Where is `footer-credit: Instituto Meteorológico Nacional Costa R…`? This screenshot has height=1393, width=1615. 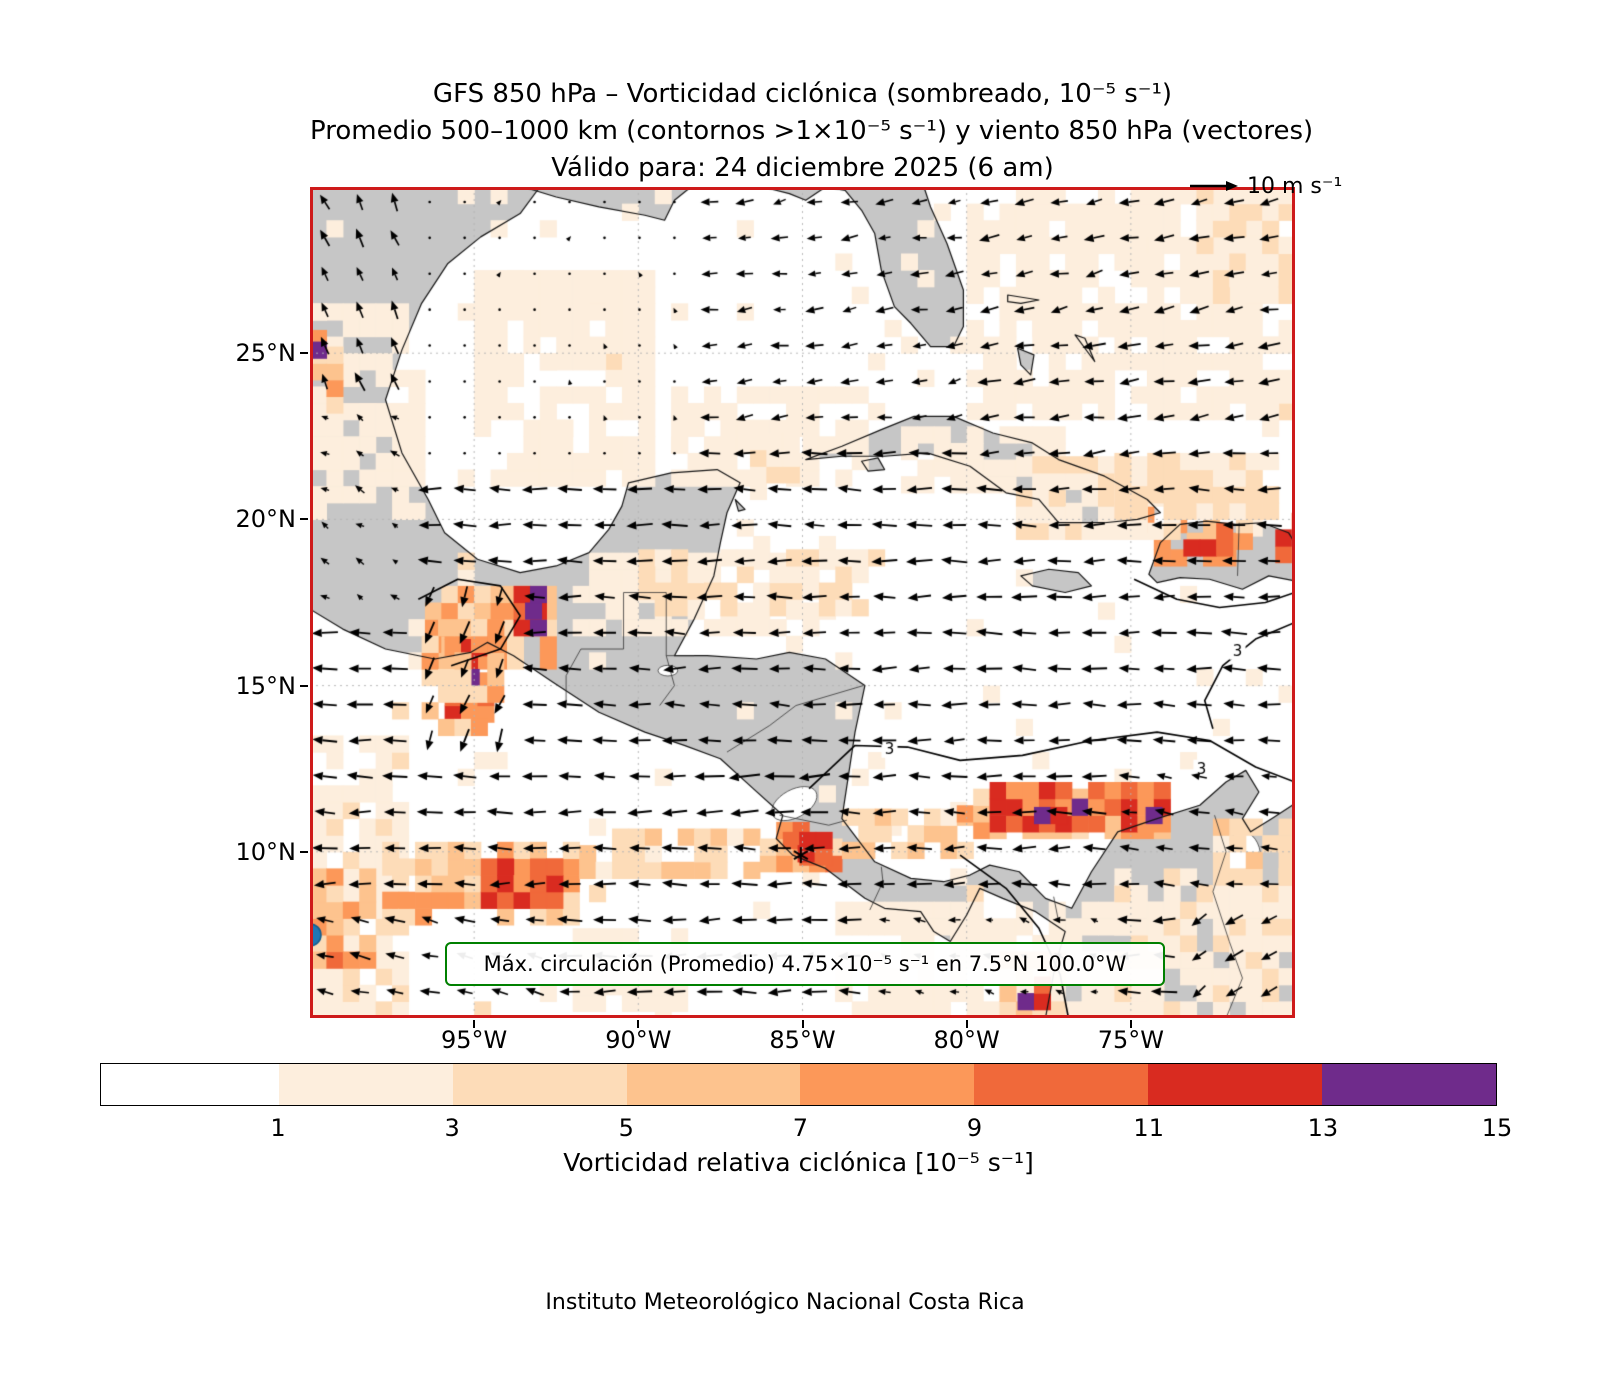
footer-credit: Instituto Meteorológico Nacional Costa R… is located at coordinates (785, 1302).